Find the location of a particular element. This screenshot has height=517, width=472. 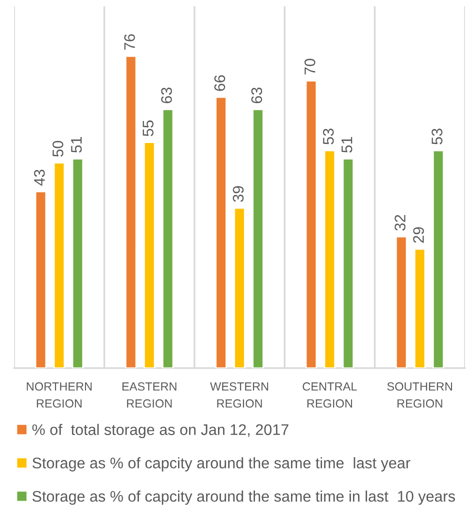

x-tick-label: CENTRAL REGION is located at coordinates (329, 395).